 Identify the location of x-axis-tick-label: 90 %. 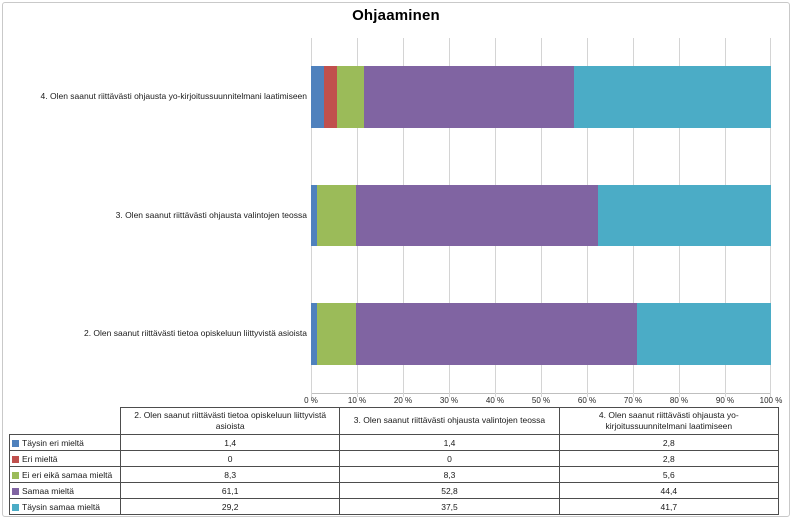
(725, 400).